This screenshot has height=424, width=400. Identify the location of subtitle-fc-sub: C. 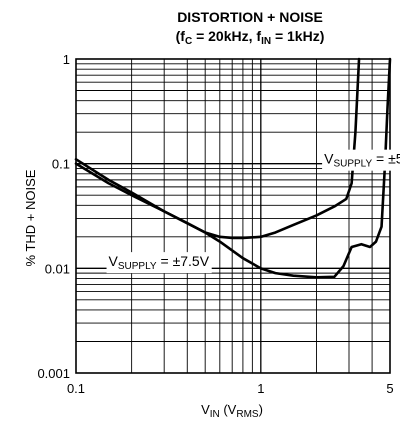
(188, 41).